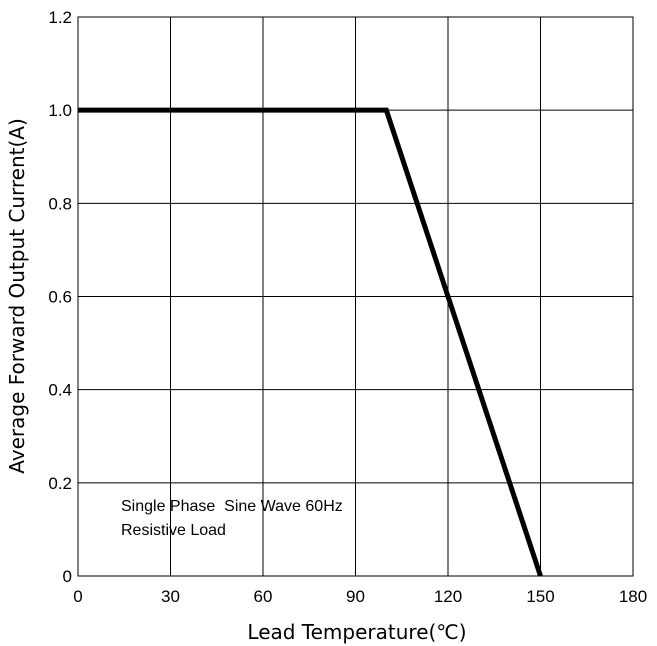 The height and width of the screenshot is (646, 657). I want to click on x-tick-labels: 0 30 60 90 120 150 180, so click(360, 596).